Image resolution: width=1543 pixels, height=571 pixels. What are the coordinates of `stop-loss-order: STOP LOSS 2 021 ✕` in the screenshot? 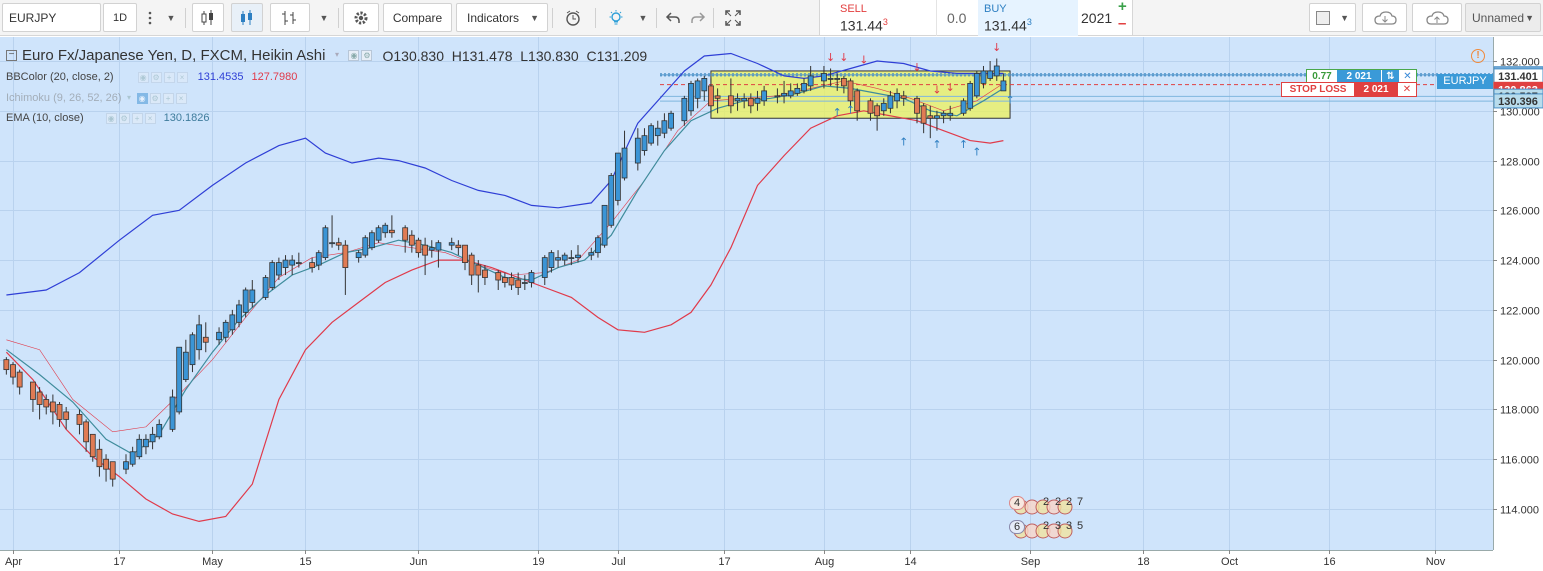 It's located at (1349, 89).